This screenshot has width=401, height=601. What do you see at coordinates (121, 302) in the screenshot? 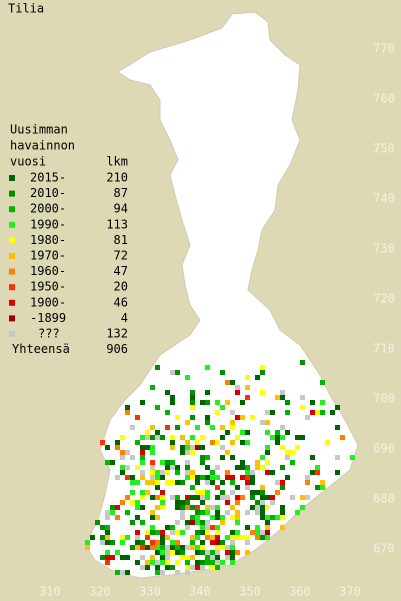
I see `legend-count: 46` at bounding box center [121, 302].